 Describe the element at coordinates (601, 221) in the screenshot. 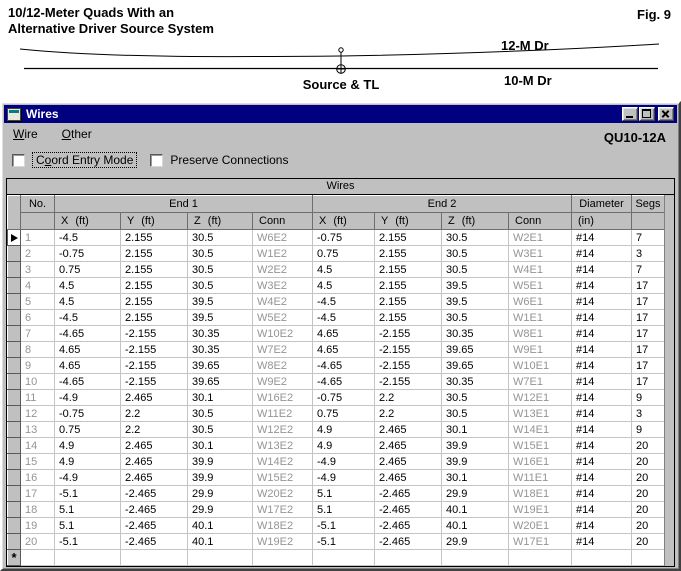

I see `subheader-diameter-in: (in)` at that location.